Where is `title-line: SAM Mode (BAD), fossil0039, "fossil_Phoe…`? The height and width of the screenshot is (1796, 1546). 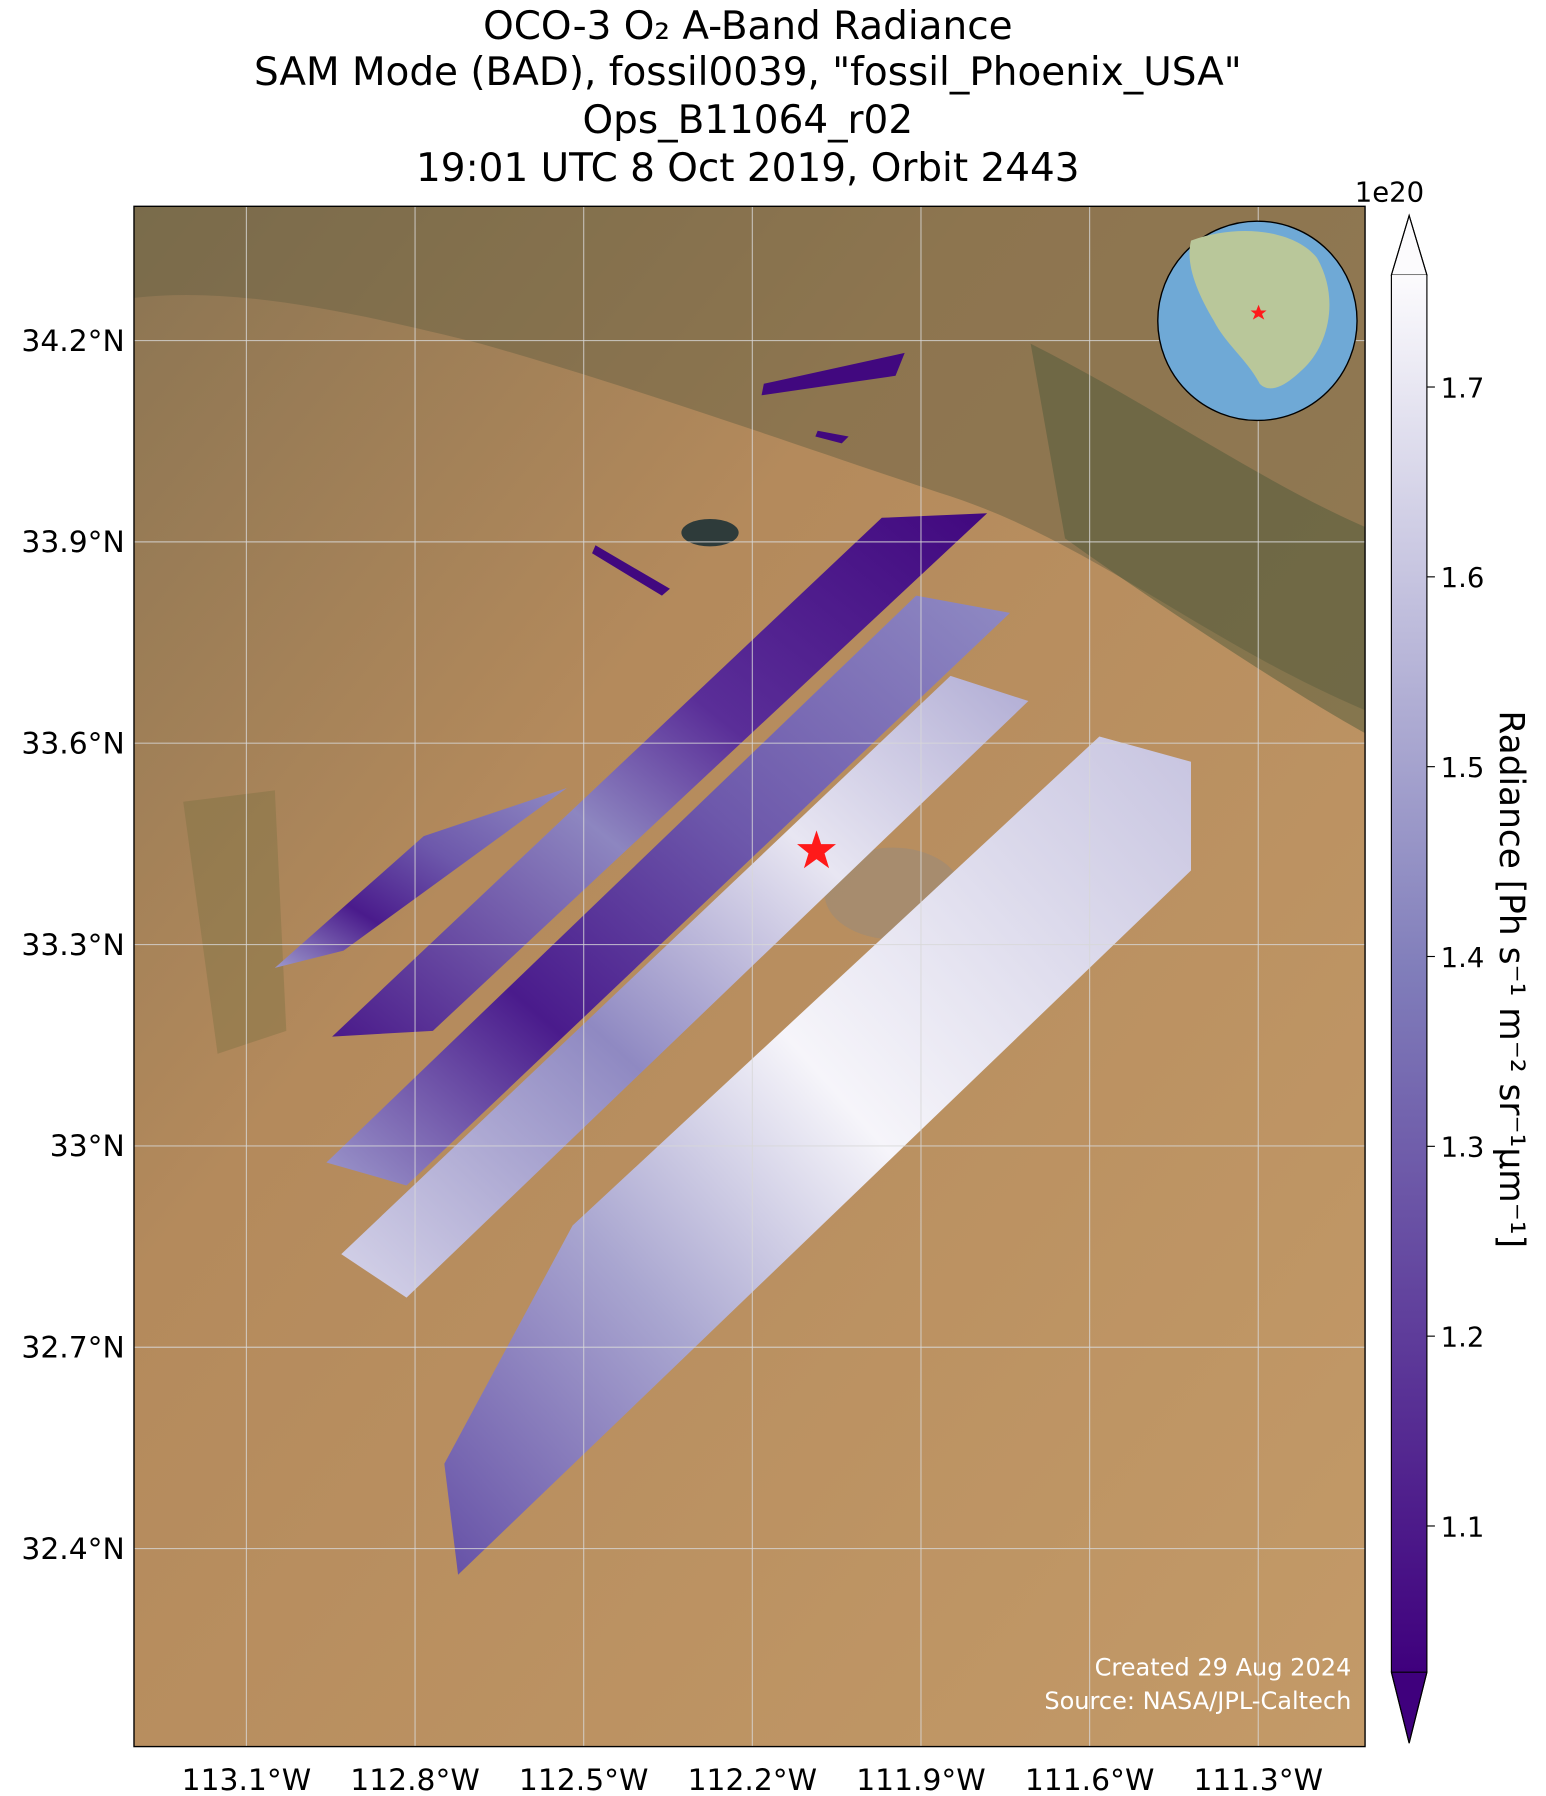
title-line: SAM Mode (BAD), fossil0039, "fossil_Phoe… is located at coordinates (748, 72).